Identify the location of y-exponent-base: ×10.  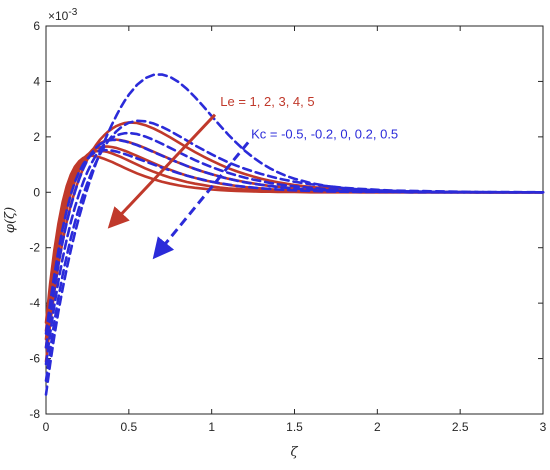
(58, 16).